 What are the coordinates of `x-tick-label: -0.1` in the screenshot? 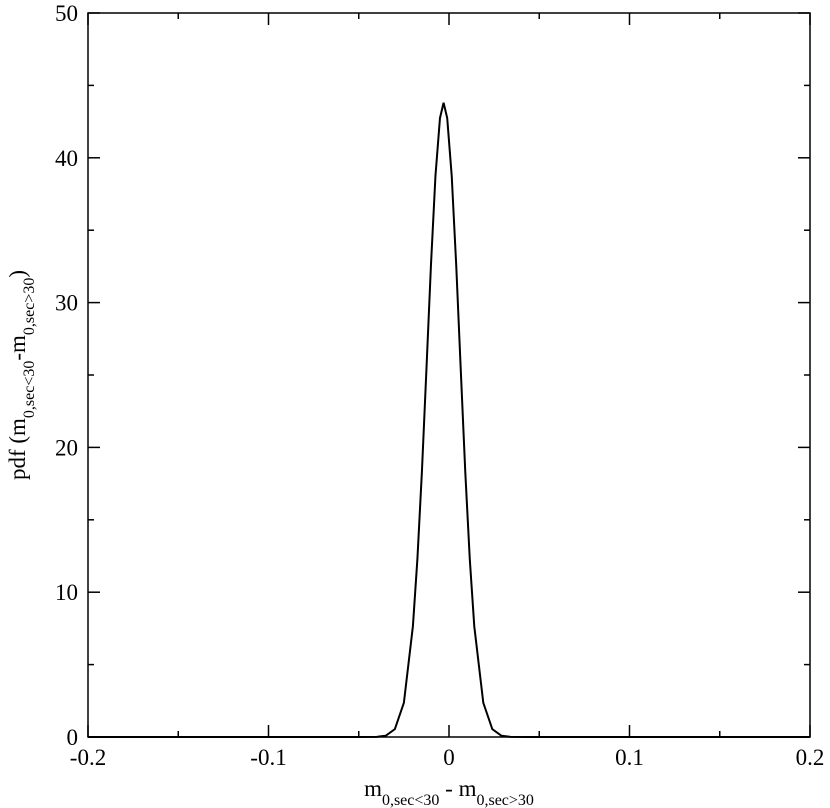 It's located at (268, 757).